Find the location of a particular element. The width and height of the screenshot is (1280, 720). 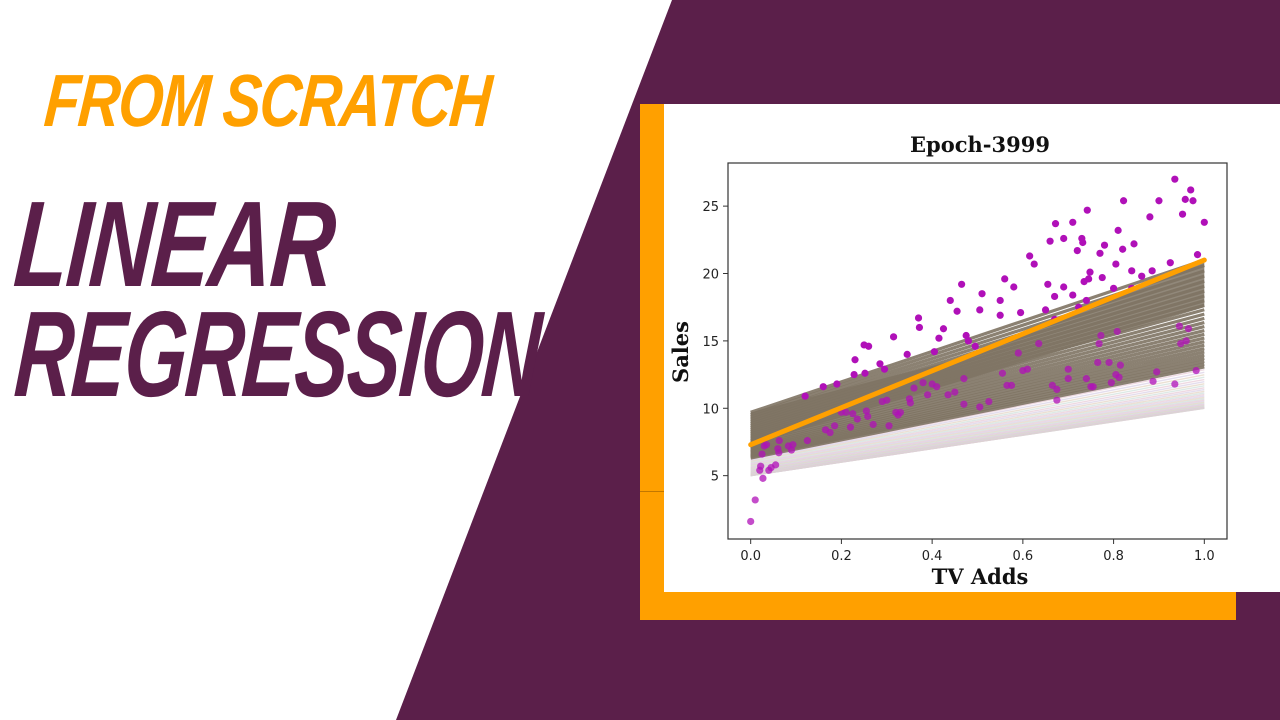

x-axis-ticks: 0.0 0.2 0.4 0.6 0.8 1.0 is located at coordinates (977, 551).